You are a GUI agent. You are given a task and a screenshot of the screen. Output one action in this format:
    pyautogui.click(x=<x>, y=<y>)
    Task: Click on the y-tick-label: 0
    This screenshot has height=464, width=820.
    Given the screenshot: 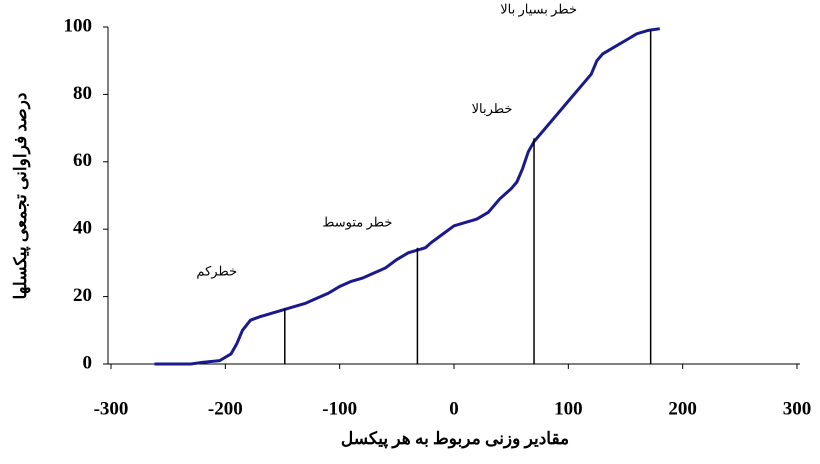 What is the action you would take?
    pyautogui.click(x=88, y=362)
    